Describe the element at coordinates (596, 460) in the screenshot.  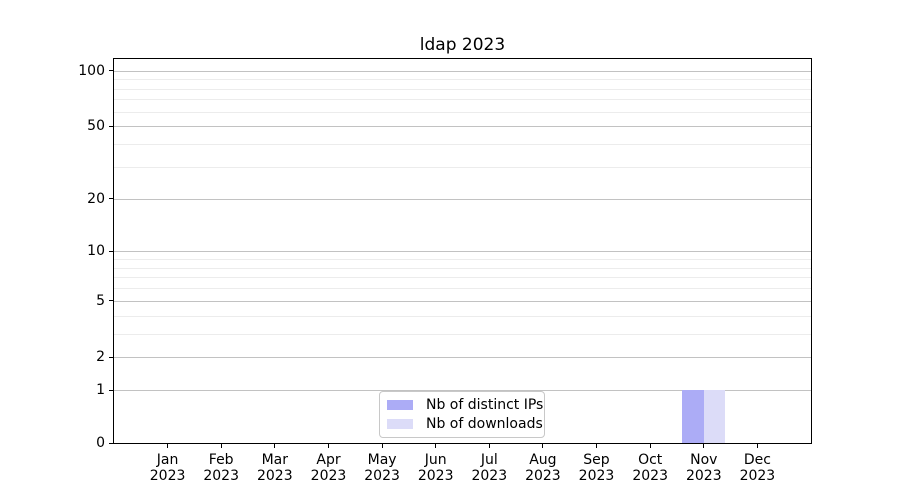
I see `x-tick-month: Sep` at that location.